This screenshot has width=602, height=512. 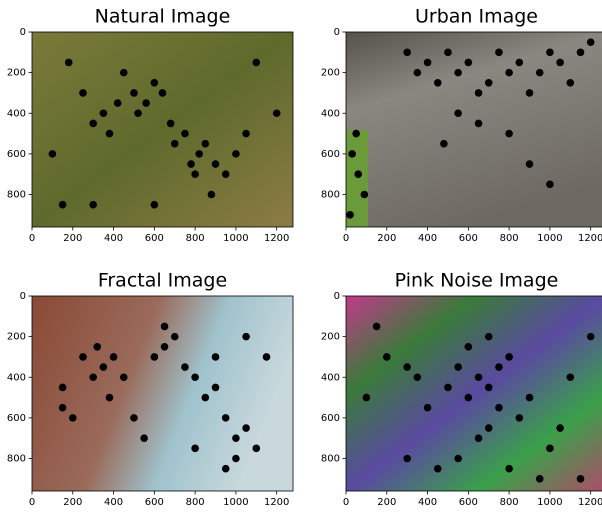 I want to click on subplot-title: Fractal Image, so click(x=162, y=281).